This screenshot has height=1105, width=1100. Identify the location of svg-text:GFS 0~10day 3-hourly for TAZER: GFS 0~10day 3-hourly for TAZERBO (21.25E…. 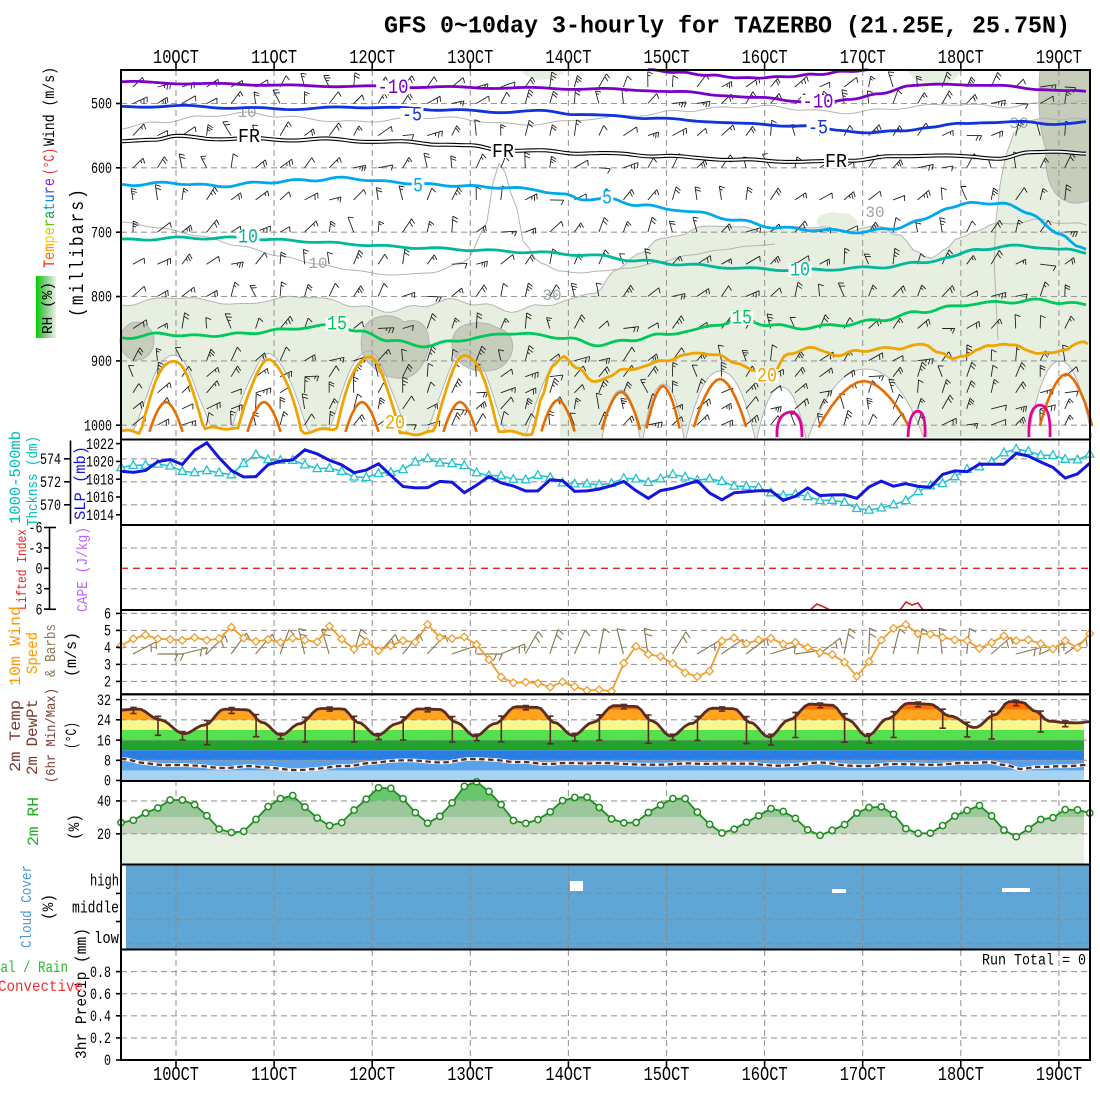
(727, 27).